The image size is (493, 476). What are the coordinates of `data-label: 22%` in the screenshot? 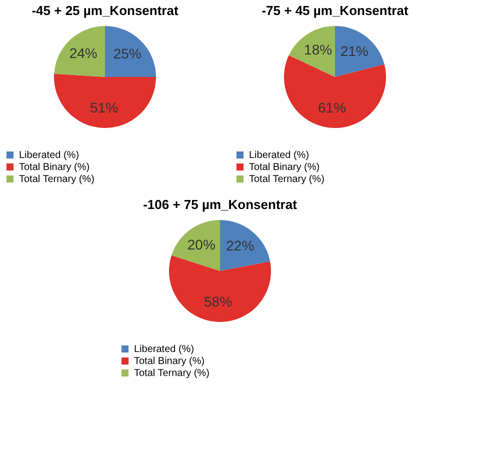 It's located at (240, 246).